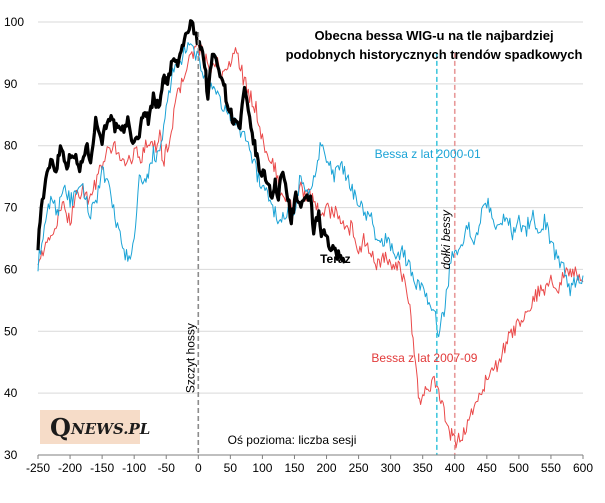  I want to click on x-tick-250: 250, so click(359, 468).